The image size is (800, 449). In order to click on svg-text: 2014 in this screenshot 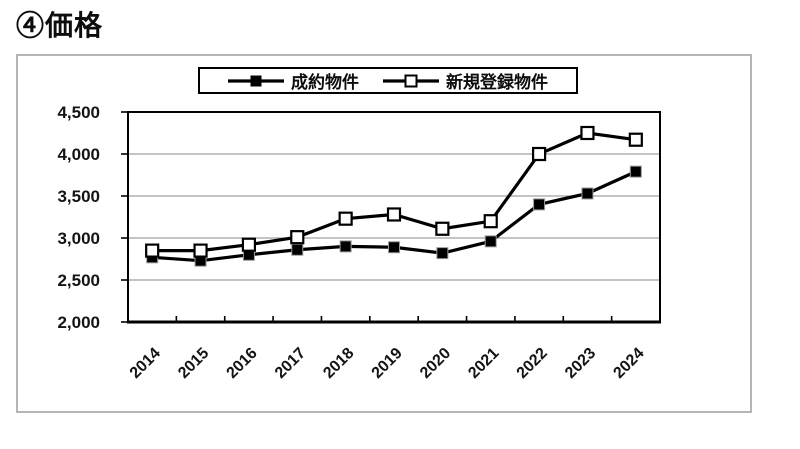, I will do `click(145, 363)`.